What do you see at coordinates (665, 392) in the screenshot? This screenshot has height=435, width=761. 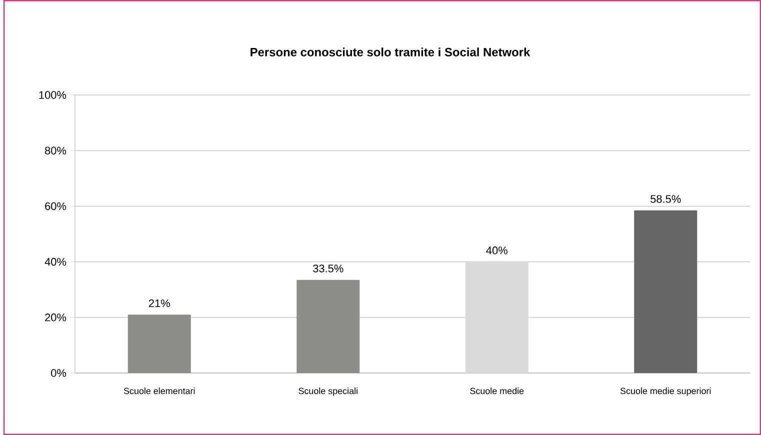 I see `x-tick-label: Scuole medie superiori` at bounding box center [665, 392].